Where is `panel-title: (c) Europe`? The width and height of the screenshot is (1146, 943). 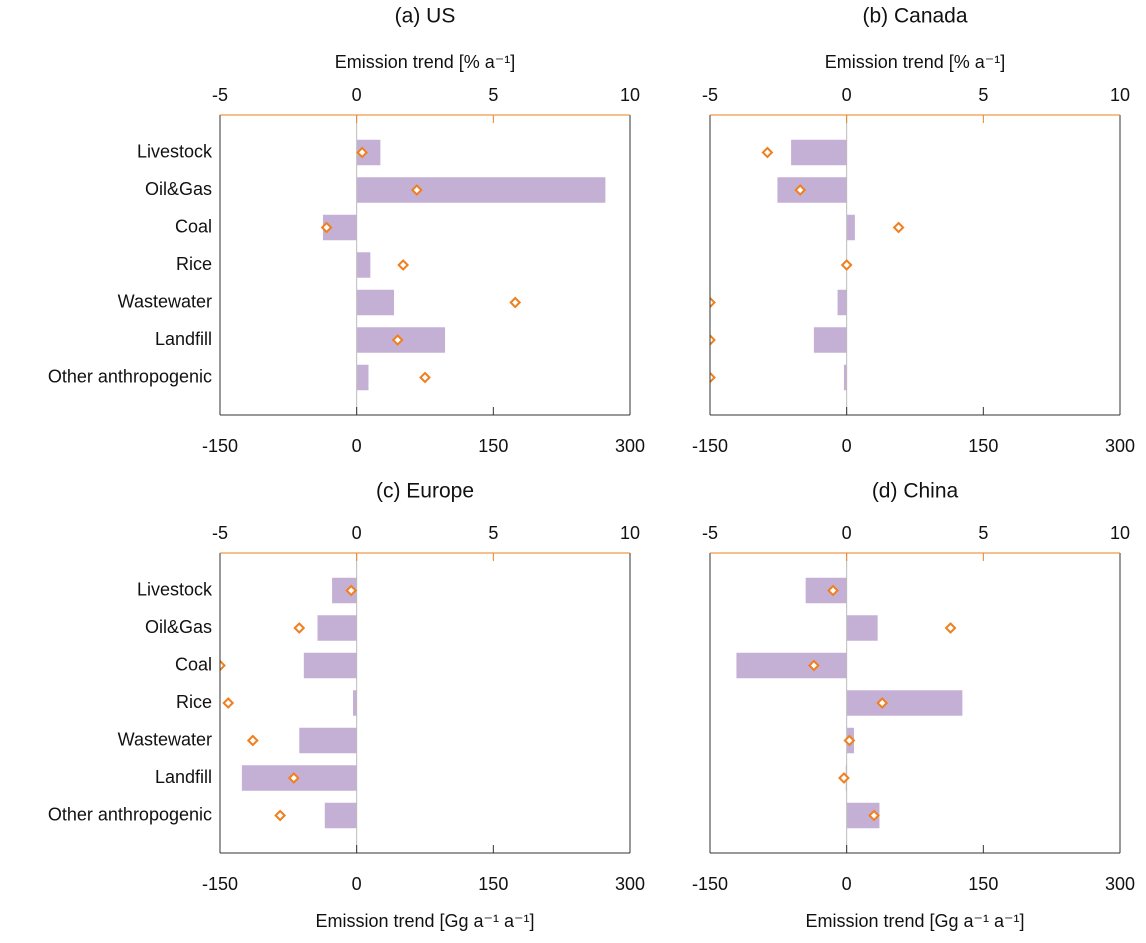 panel-title: (c) Europe is located at coordinates (425, 491).